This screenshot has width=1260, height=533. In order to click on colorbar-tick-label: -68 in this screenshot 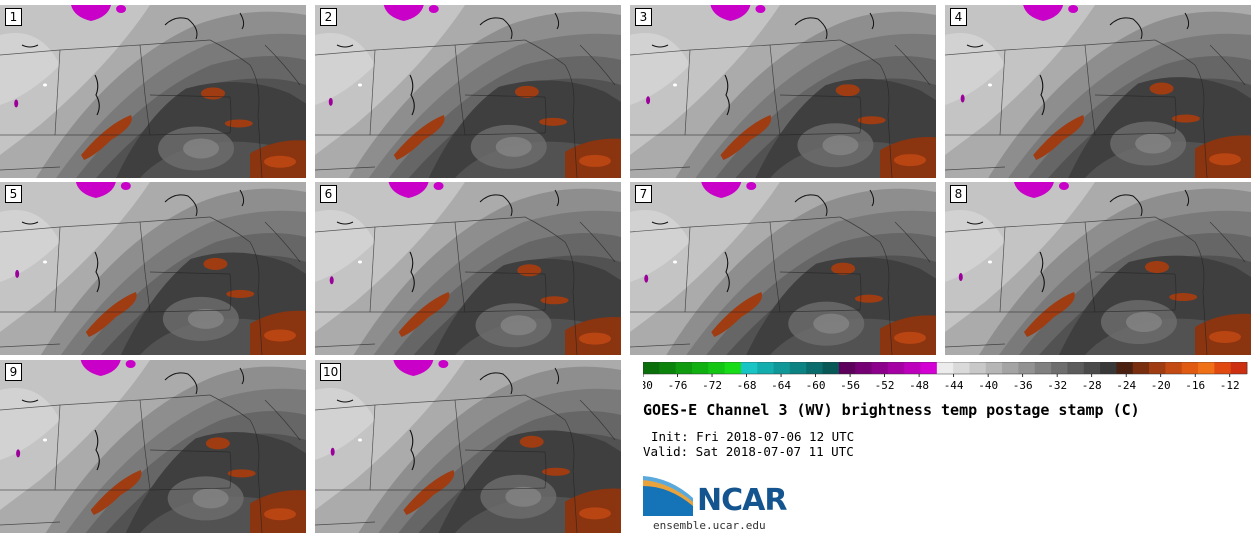, I will do `click(747, 385)`.